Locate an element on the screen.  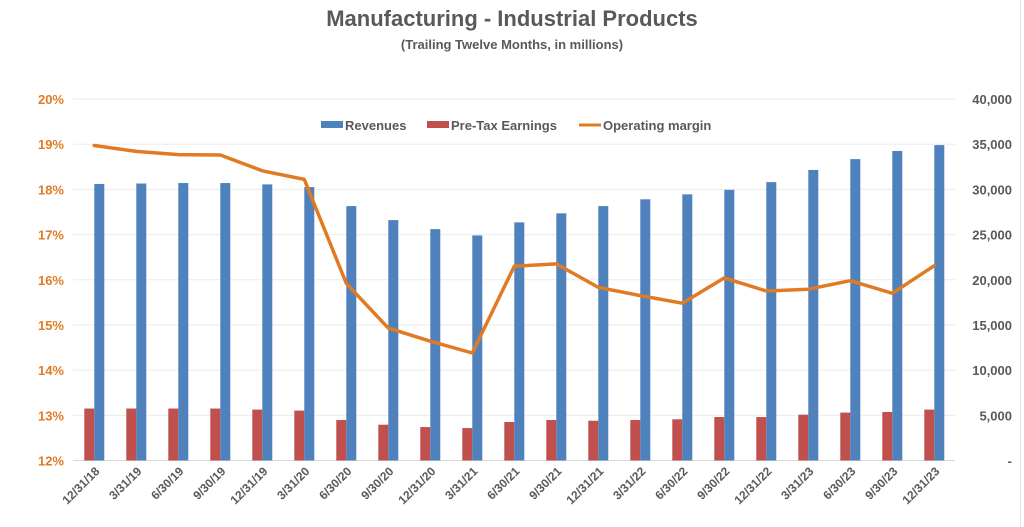
left-axis: 12% 13% 14% 15% 16% 17% 18% 19% 20% is located at coordinates (51, 280).